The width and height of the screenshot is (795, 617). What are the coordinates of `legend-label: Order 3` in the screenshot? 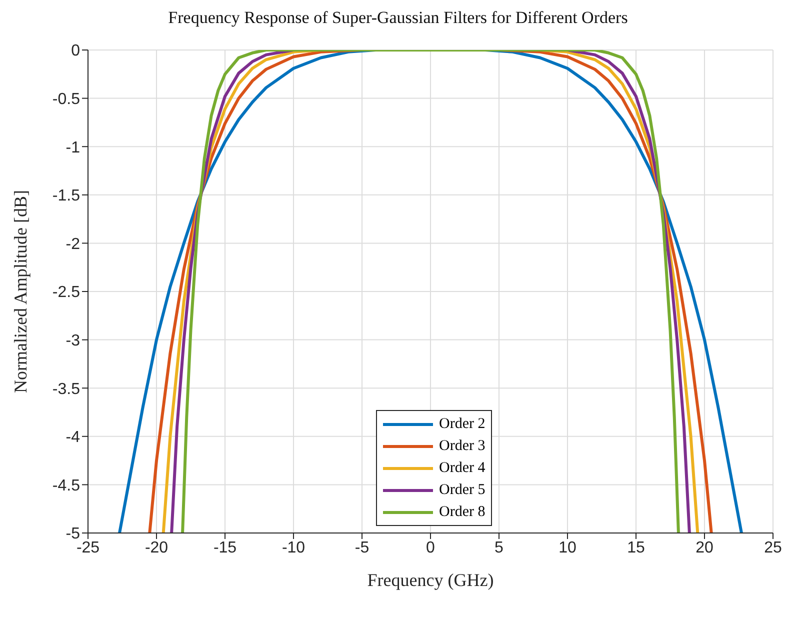 It's located at (462, 446).